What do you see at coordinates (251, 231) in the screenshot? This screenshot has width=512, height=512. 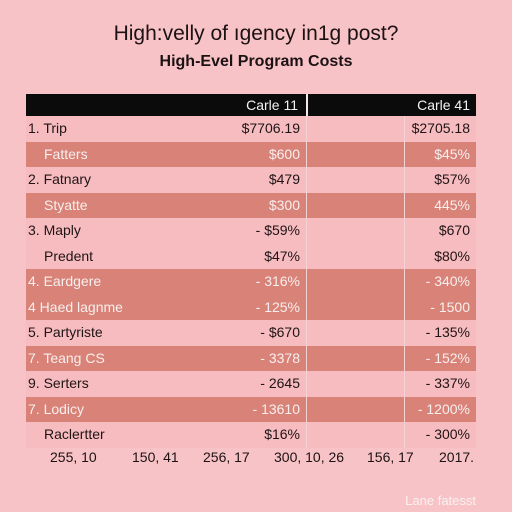 I see `table-row: 3. Maply - $59% $670` at bounding box center [251, 231].